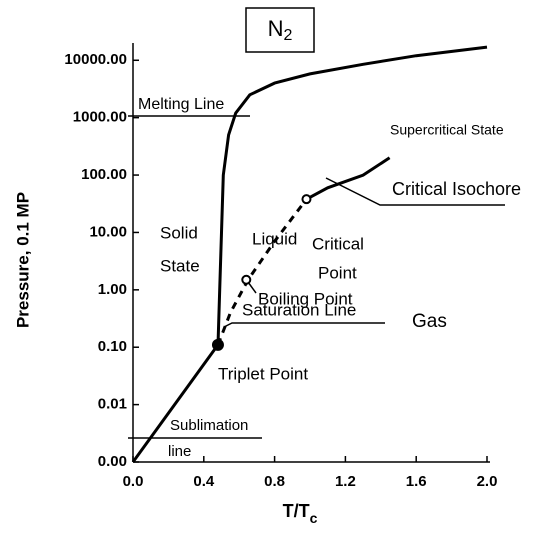  I want to click on x-tick-label: 0.4, so click(204, 481).